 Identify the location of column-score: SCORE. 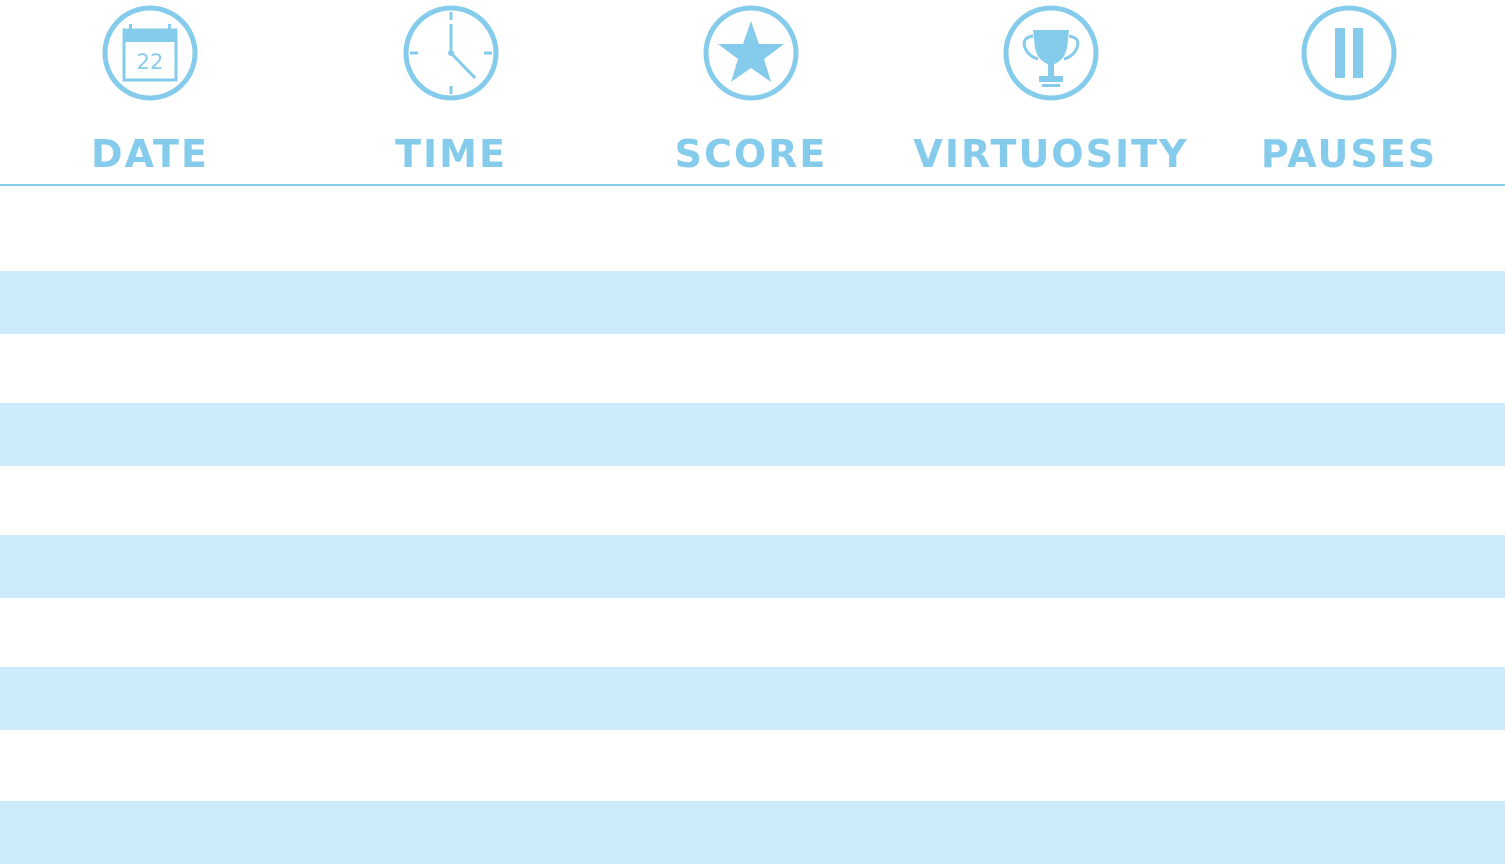
(751, 92).